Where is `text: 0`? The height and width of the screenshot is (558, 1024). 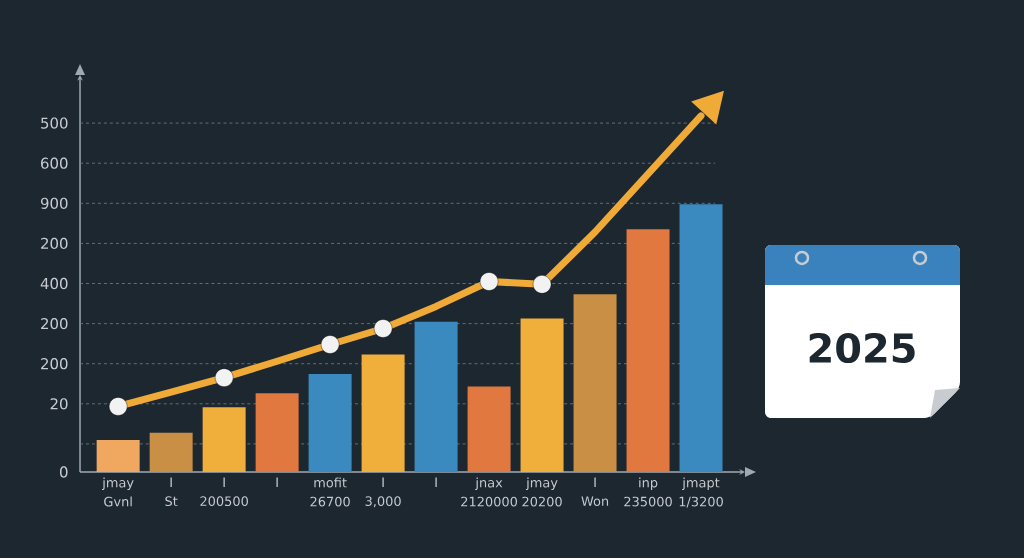
text: 0 is located at coordinates (63, 472).